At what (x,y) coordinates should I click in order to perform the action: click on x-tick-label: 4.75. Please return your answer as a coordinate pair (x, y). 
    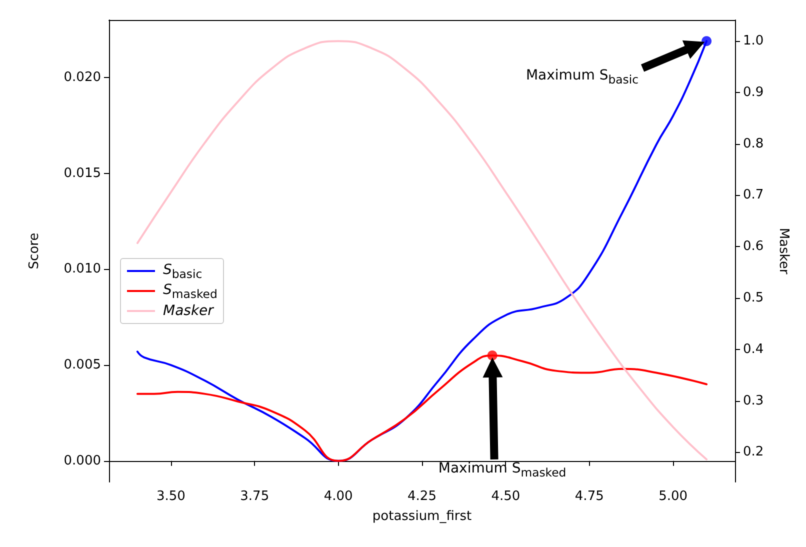
    Looking at the image, I should click on (589, 496).